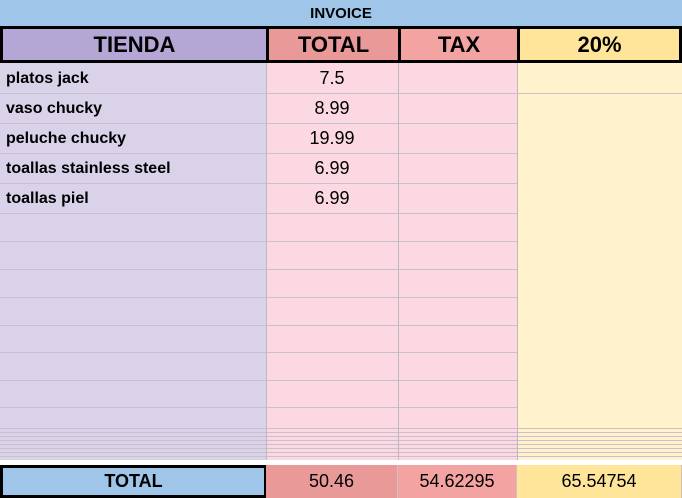 The width and height of the screenshot is (682, 498). I want to click on column-header: TOTAL, so click(333, 44).